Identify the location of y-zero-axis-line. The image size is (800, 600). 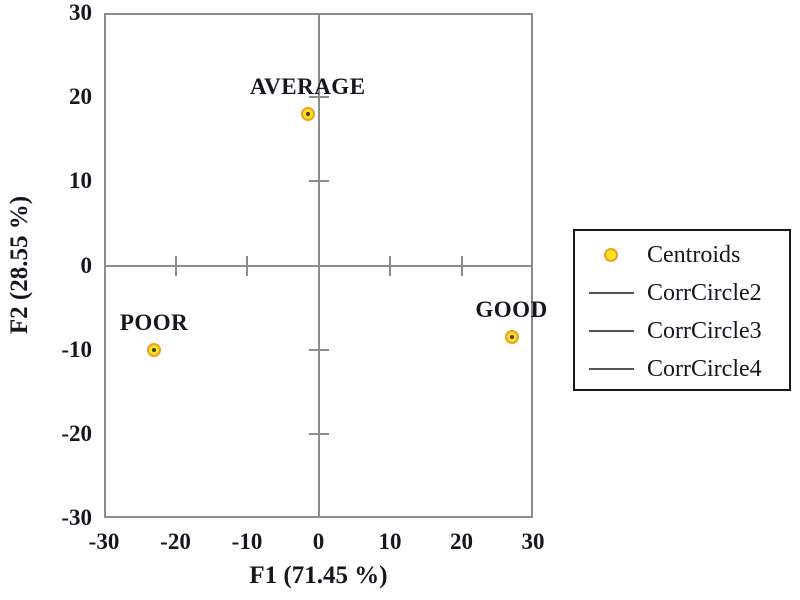
(318, 265).